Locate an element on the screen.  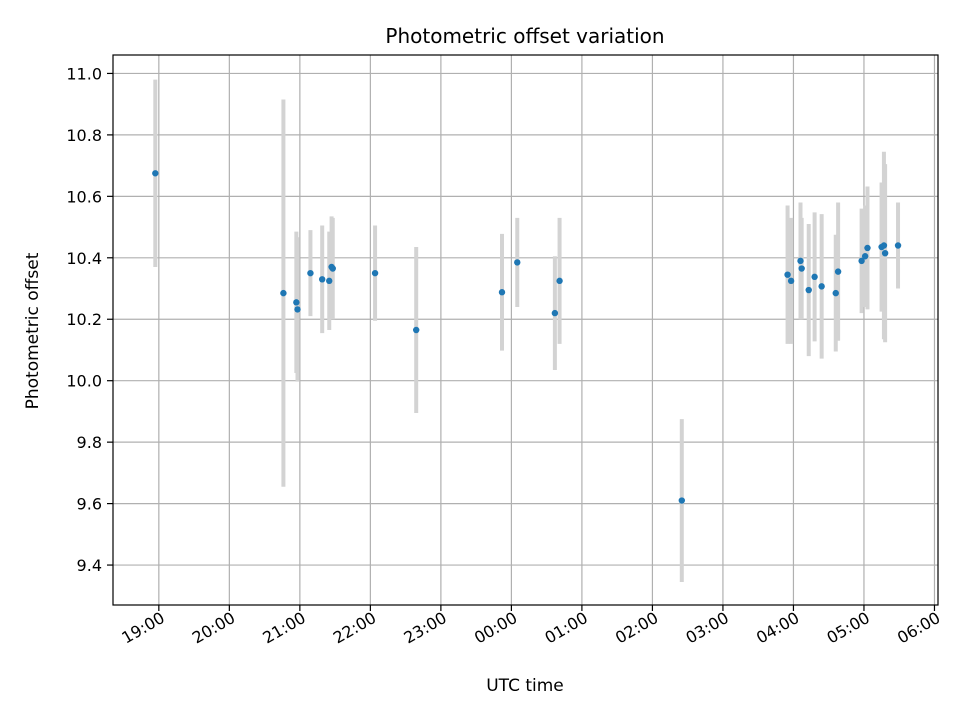
x-tick-label: 19:00 is located at coordinates (142, 628).